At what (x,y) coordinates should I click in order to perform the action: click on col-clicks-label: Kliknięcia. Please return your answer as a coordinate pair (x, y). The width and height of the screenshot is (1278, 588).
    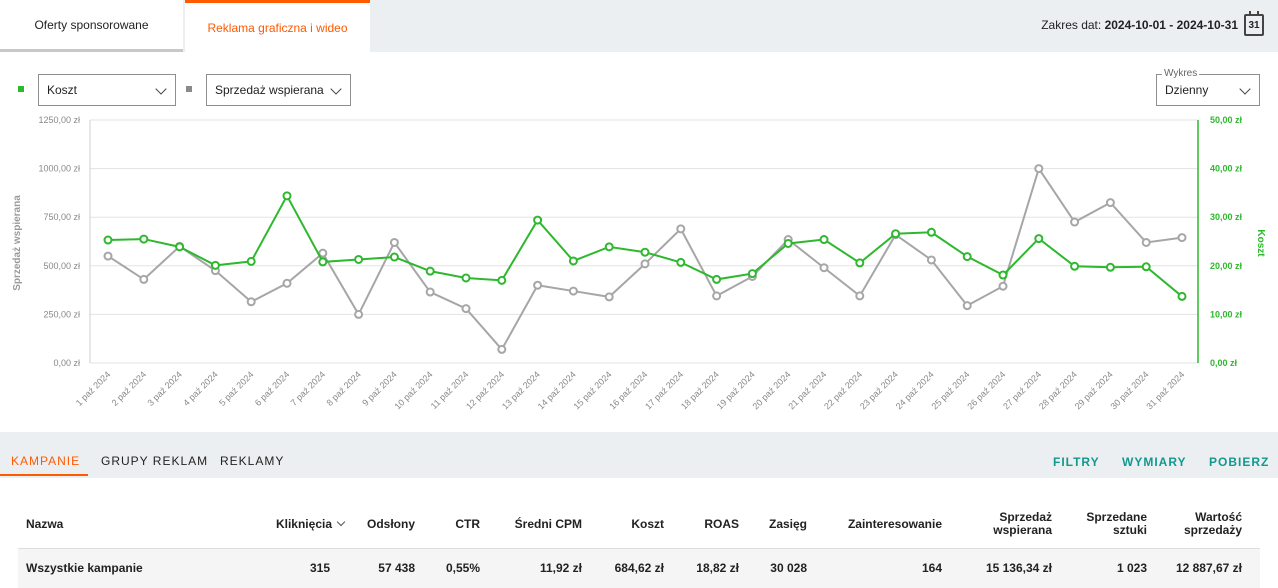
    Looking at the image, I should click on (303, 523).